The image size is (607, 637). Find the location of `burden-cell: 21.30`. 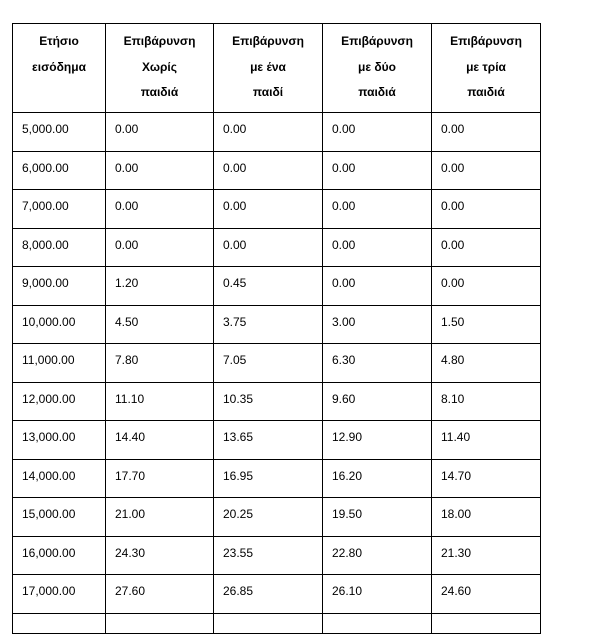

burden-cell: 21.30 is located at coordinates (486, 555).